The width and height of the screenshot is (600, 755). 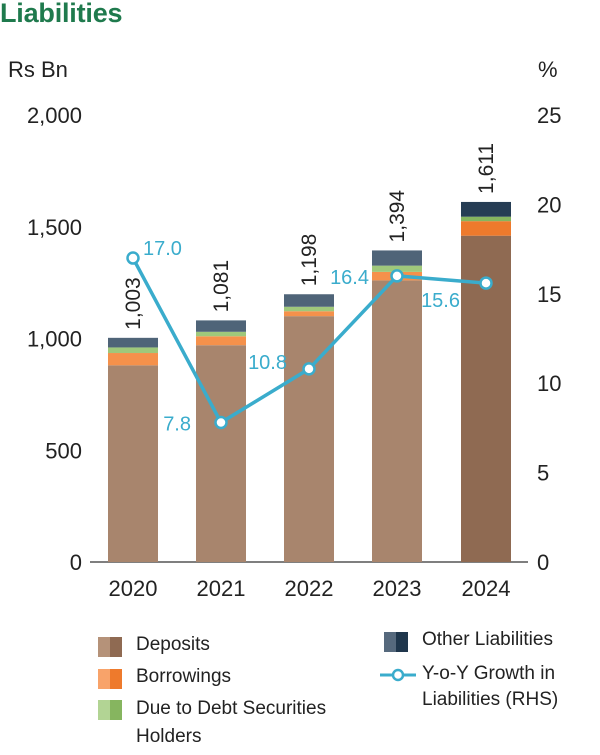 What do you see at coordinates (309, 260) in the screenshot?
I see `total-label: 1,198` at bounding box center [309, 260].